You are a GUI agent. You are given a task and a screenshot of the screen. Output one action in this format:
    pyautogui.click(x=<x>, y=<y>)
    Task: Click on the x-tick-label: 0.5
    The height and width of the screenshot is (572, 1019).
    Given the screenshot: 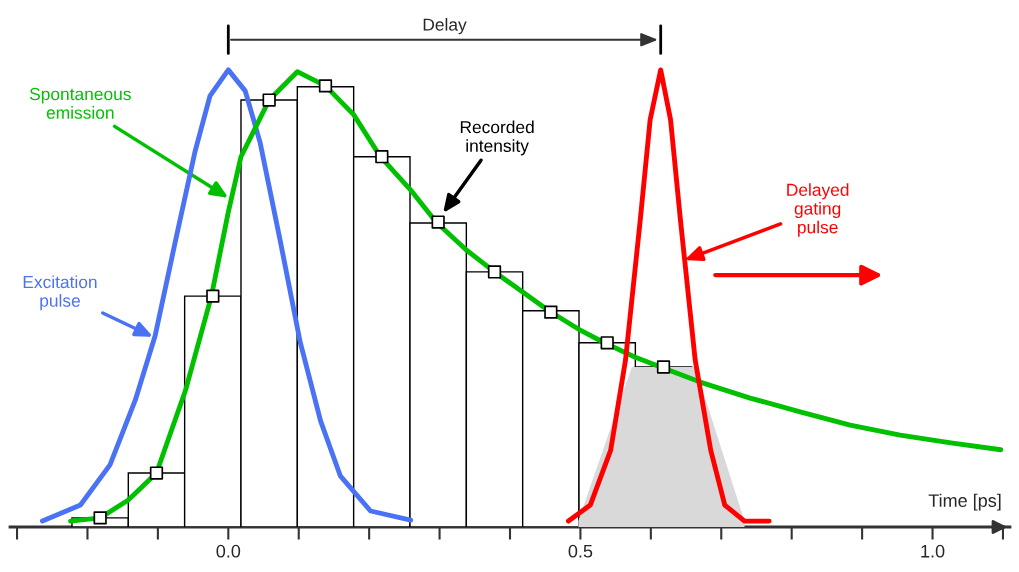 What is the action you would take?
    pyautogui.click(x=580, y=551)
    